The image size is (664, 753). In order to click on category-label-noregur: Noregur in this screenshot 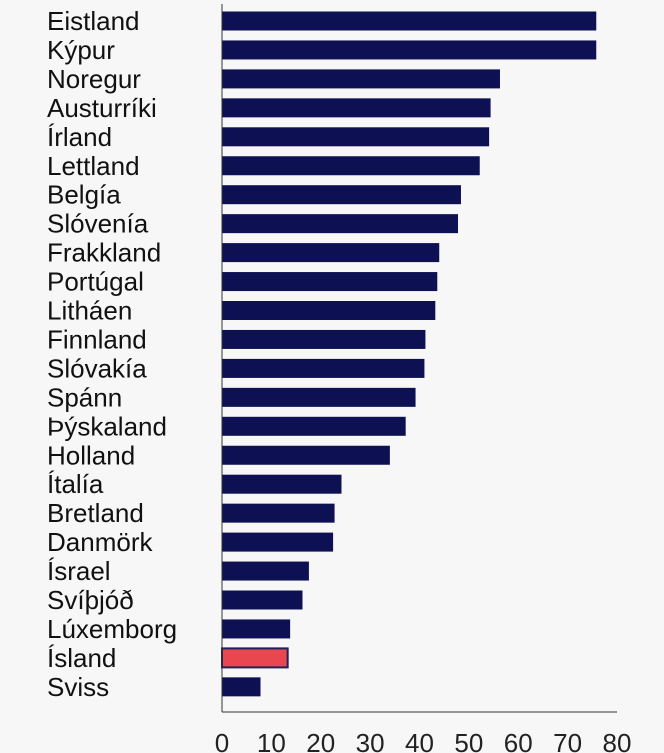, I will do `click(94, 79)`.